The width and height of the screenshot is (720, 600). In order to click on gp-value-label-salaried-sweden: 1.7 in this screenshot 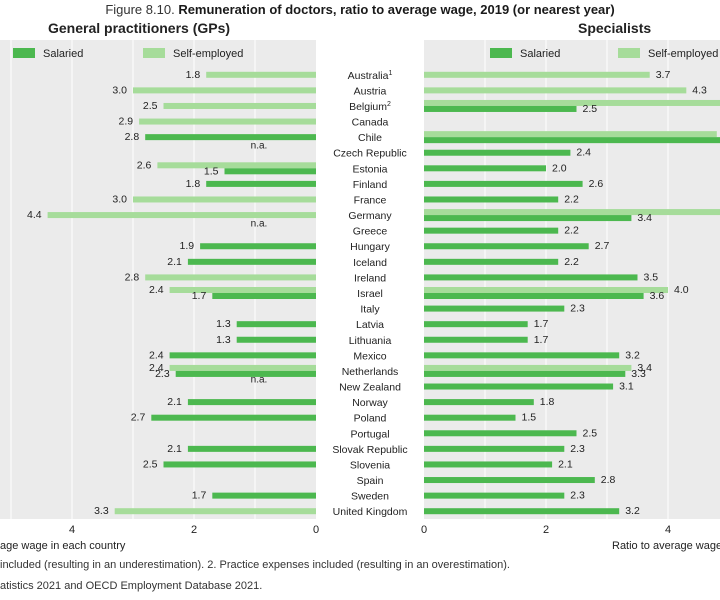, I will do `click(199, 496)`.